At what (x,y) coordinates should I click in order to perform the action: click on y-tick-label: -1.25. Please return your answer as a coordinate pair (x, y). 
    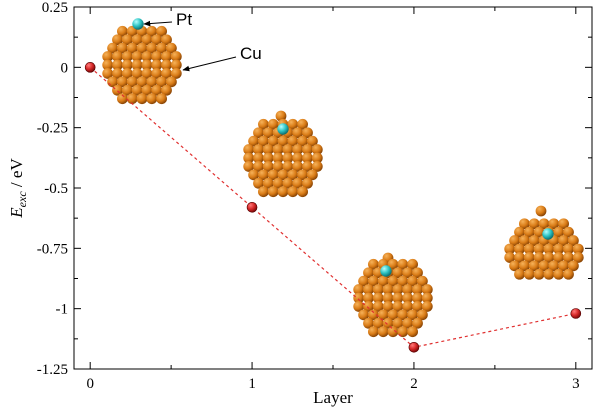
    Looking at the image, I should click on (52, 370).